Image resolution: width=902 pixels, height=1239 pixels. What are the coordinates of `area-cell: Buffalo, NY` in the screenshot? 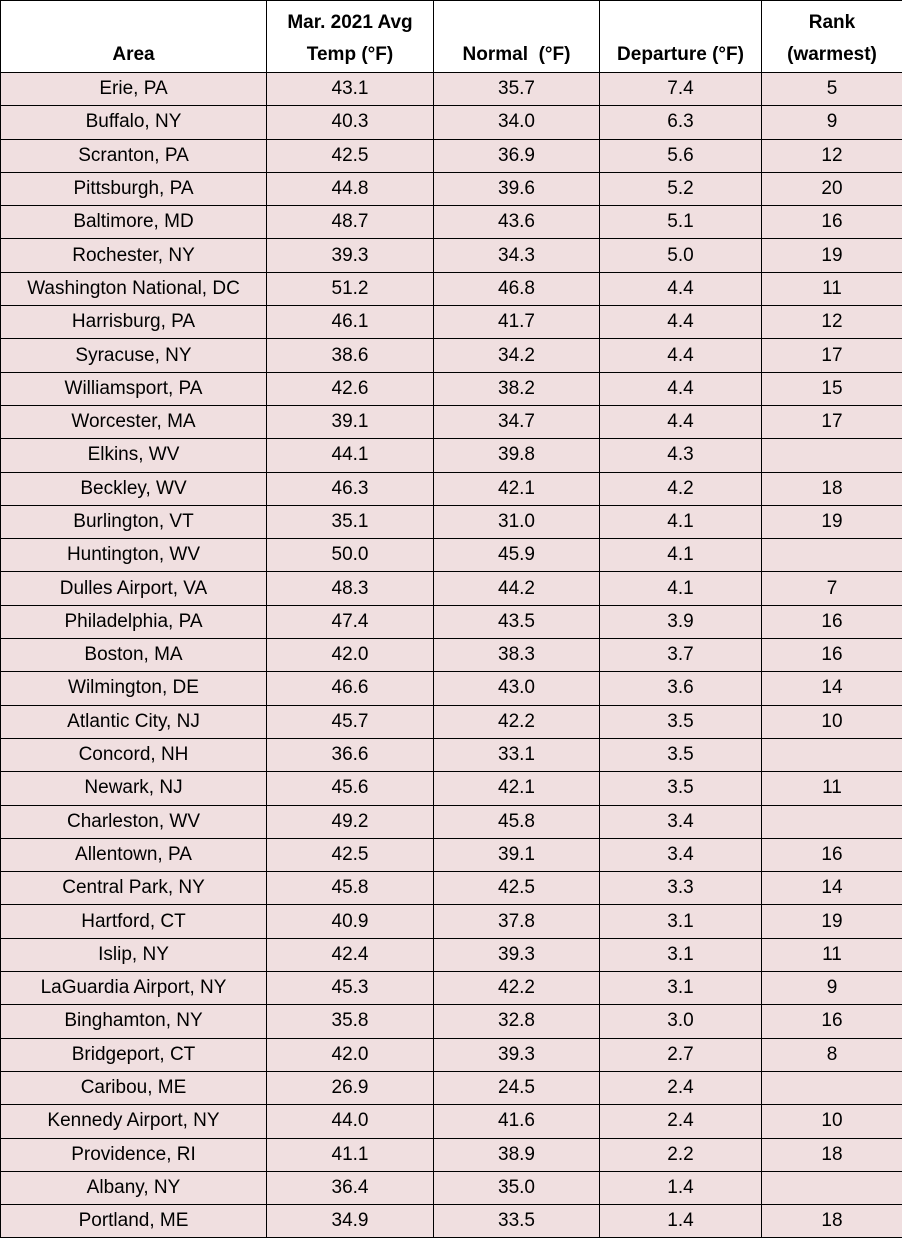 It's located at (133, 122).